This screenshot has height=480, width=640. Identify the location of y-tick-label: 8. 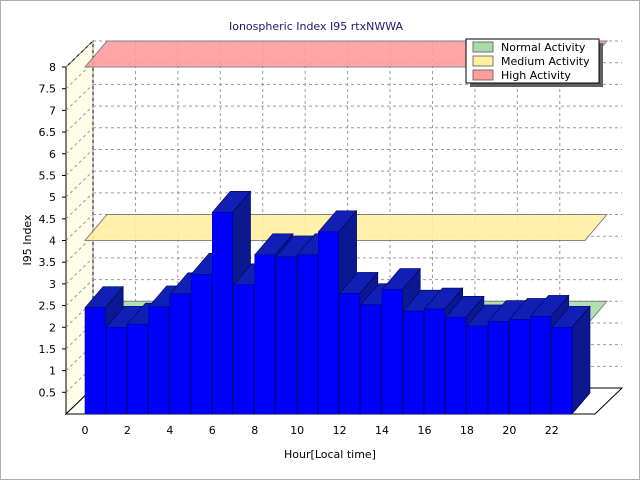
(52, 67).